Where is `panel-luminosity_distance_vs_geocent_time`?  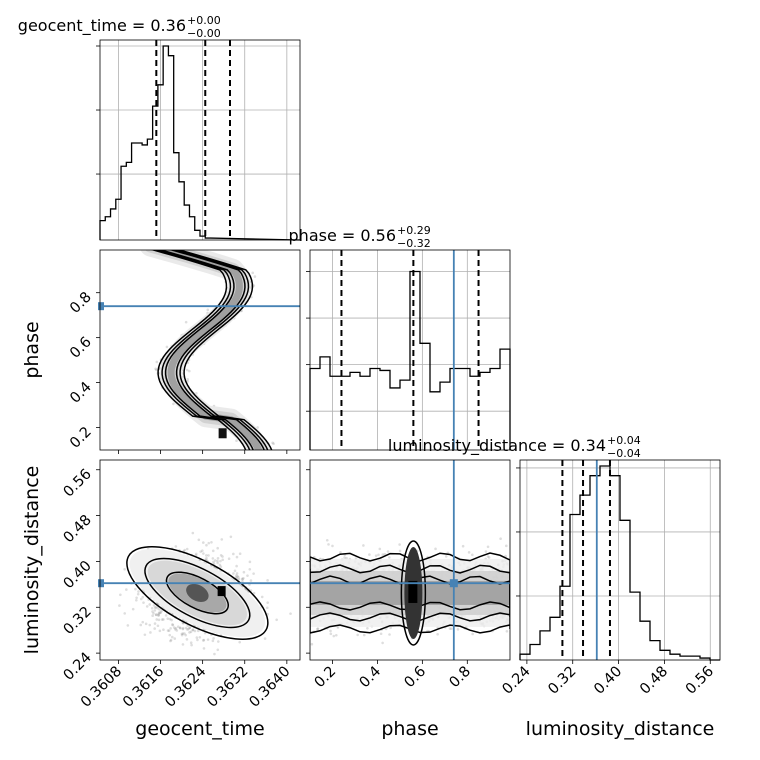 panel-luminosity_distance_vs_geocent_time is located at coordinates (205, 593).